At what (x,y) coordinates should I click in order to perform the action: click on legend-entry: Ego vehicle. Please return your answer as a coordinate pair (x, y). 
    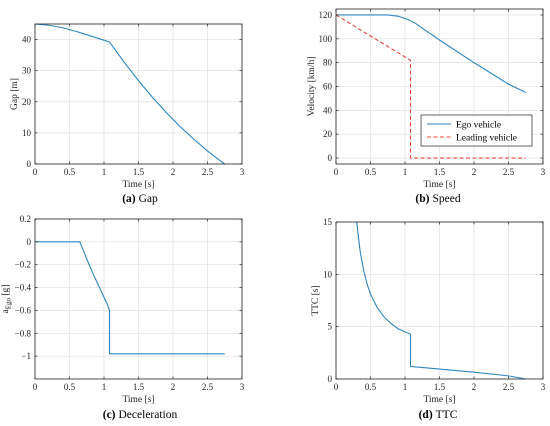
    Looking at the image, I should click on (478, 126).